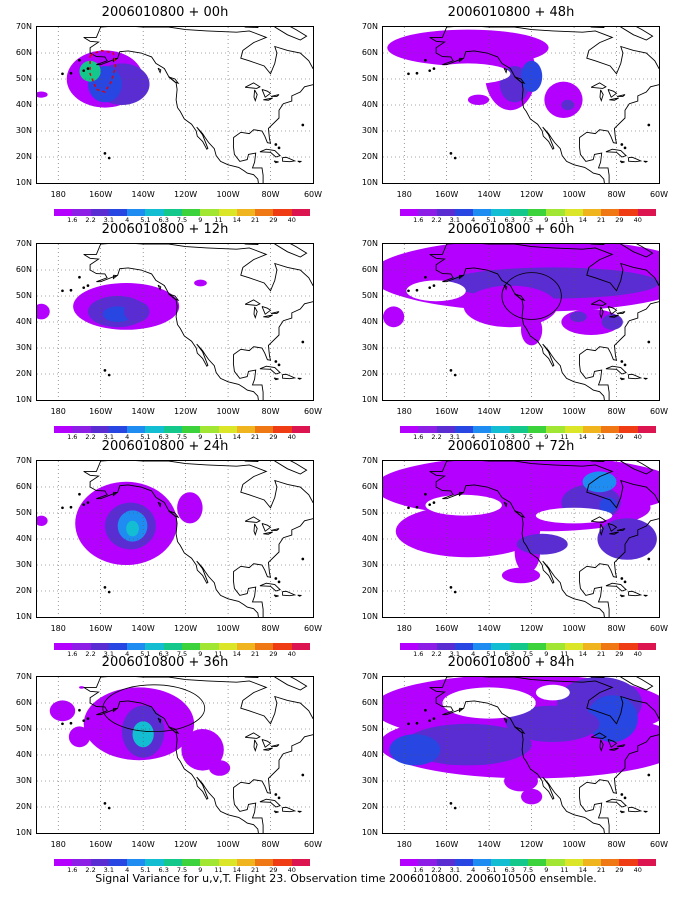  What do you see at coordinates (436, 870) in the screenshot?
I see `colorbar-label: 2.2` at bounding box center [436, 870].